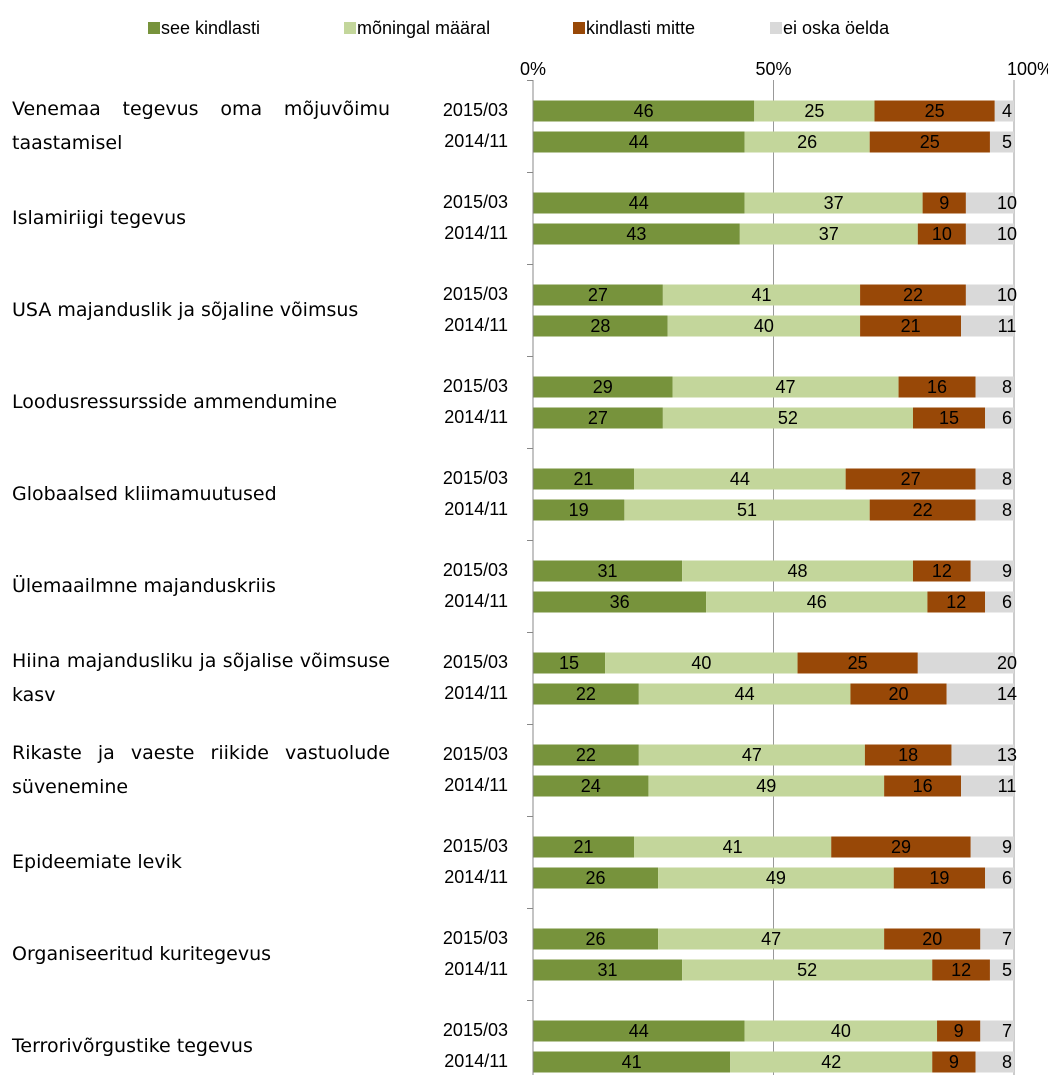 This screenshot has height=1079, width=1048. What do you see at coordinates (1007, 878) in the screenshot?
I see `value-label: 6` at bounding box center [1007, 878].